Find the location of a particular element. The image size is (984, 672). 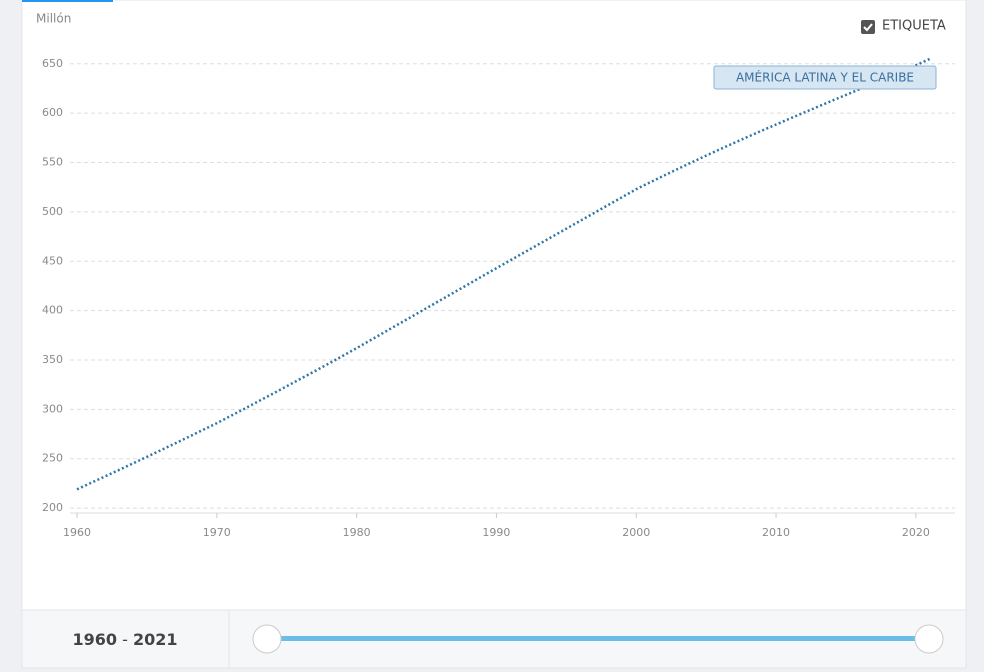

y-unit: Millón is located at coordinates (53, 19).